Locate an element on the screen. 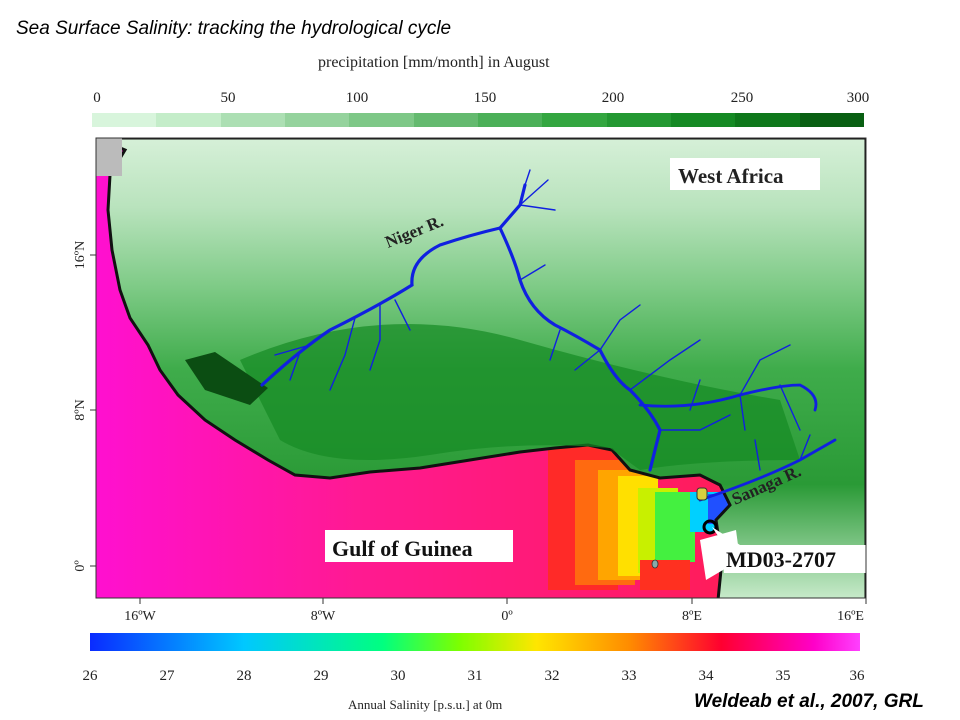  lon-tick: 16ºE is located at coordinates (850, 616).